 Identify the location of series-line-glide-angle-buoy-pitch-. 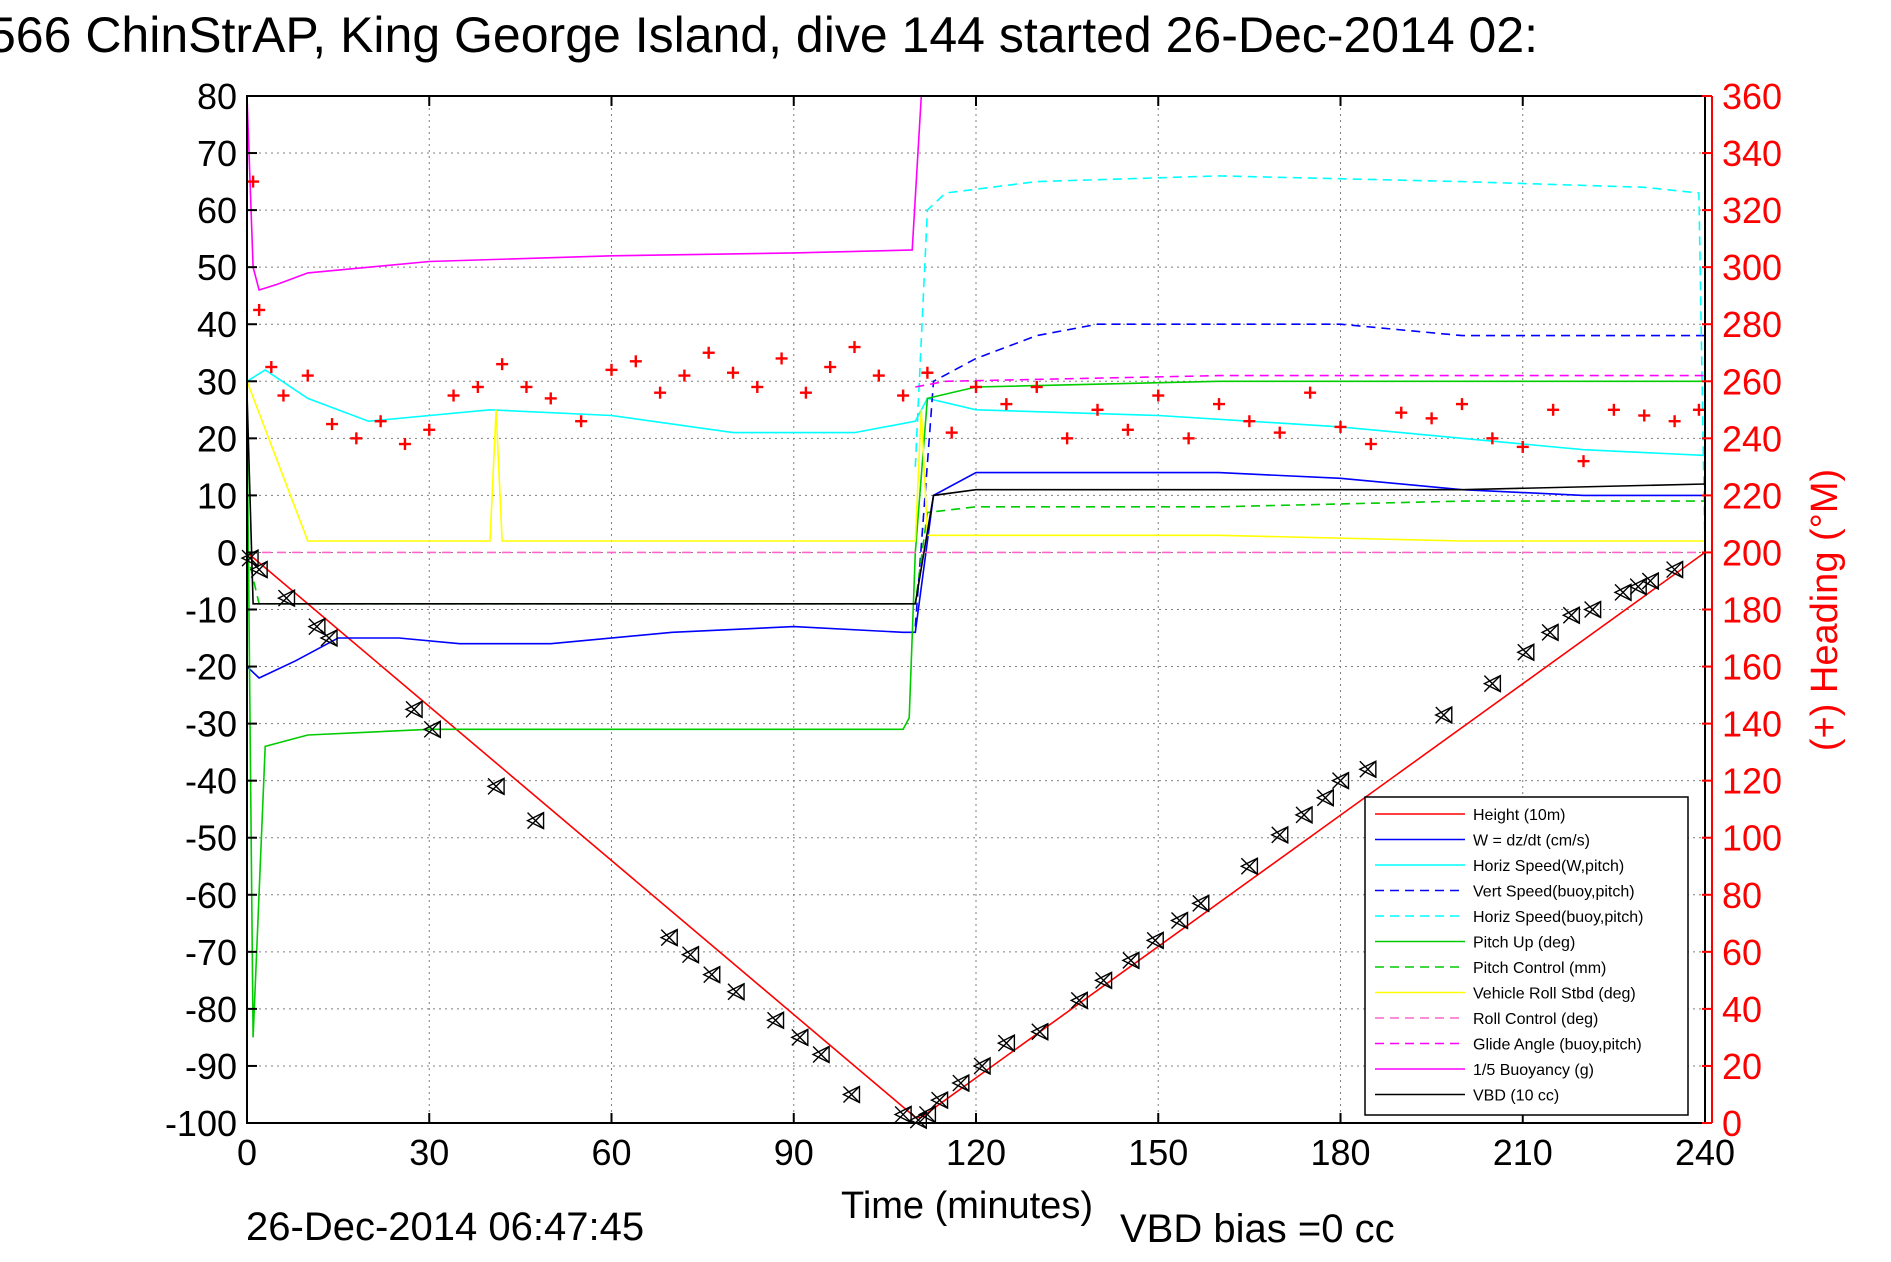
(1310, 381).